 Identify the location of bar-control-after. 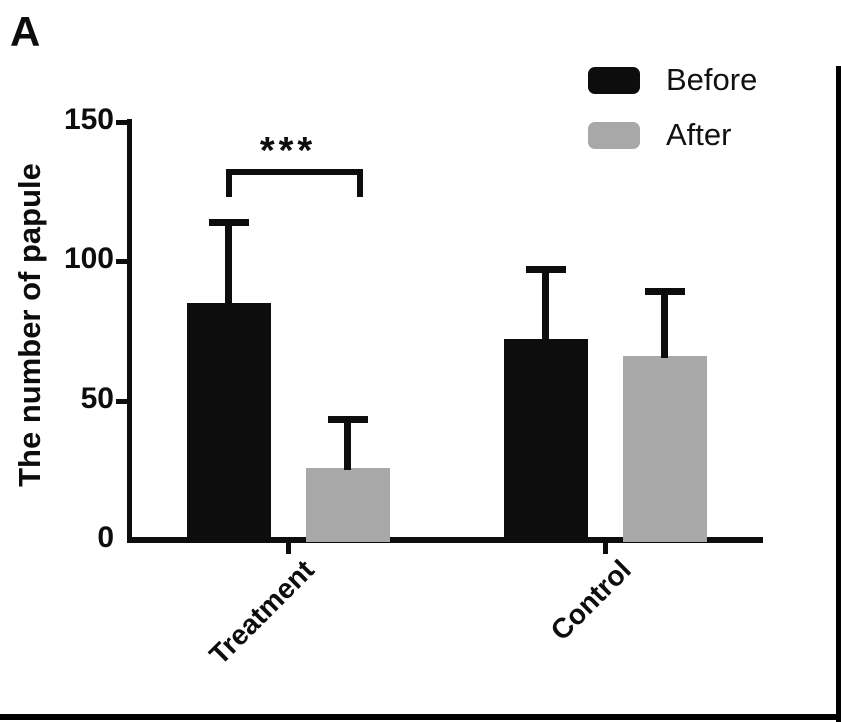
(664, 449).